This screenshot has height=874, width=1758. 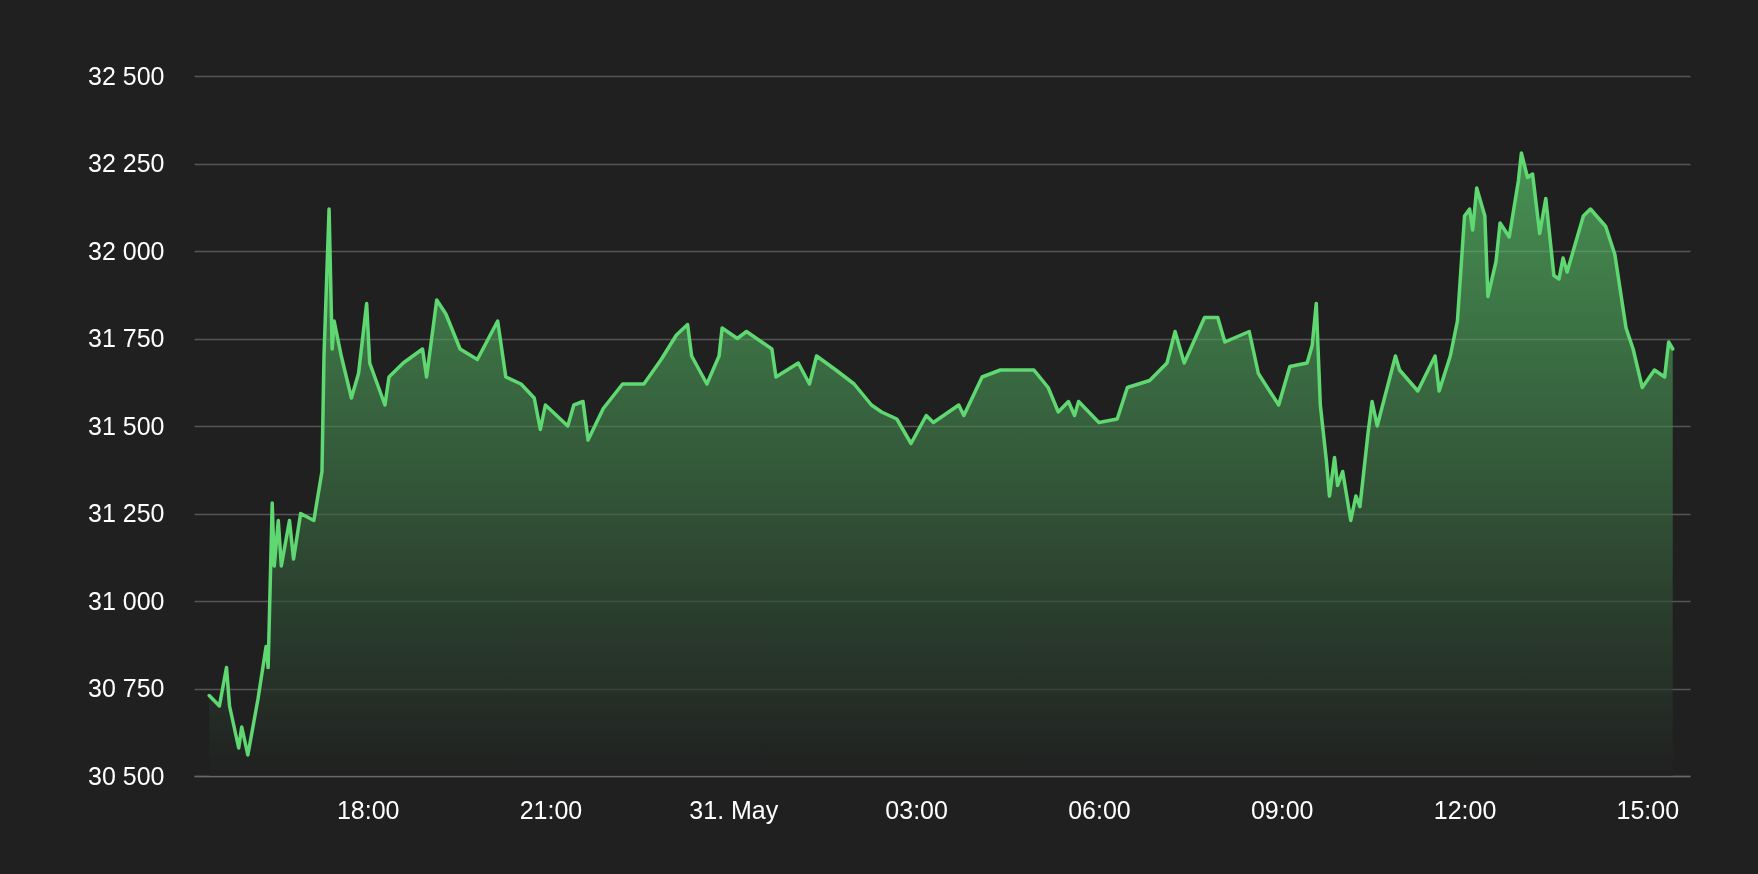 I want to click on x-tick-label: 21:00, so click(x=551, y=809).